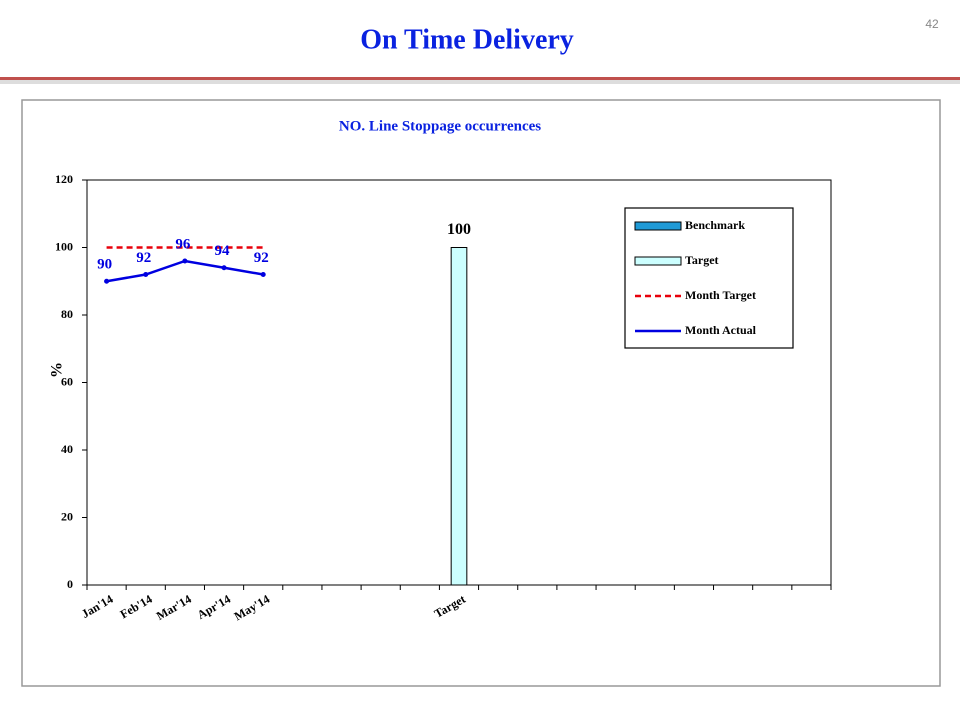 This screenshot has width=960, height=720. I want to click on y-tick-label: 20, so click(67, 516).